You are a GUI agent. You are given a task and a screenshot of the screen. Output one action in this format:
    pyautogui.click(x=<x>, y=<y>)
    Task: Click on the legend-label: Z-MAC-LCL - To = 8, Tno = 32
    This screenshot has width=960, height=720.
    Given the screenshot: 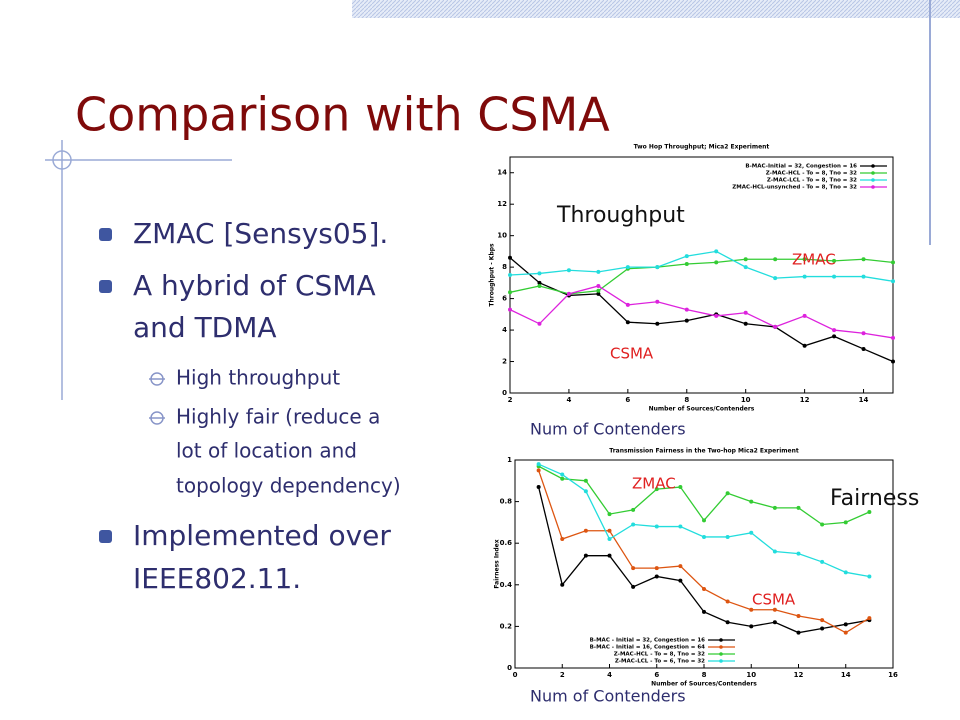 What is the action you would take?
    pyautogui.click(x=812, y=181)
    